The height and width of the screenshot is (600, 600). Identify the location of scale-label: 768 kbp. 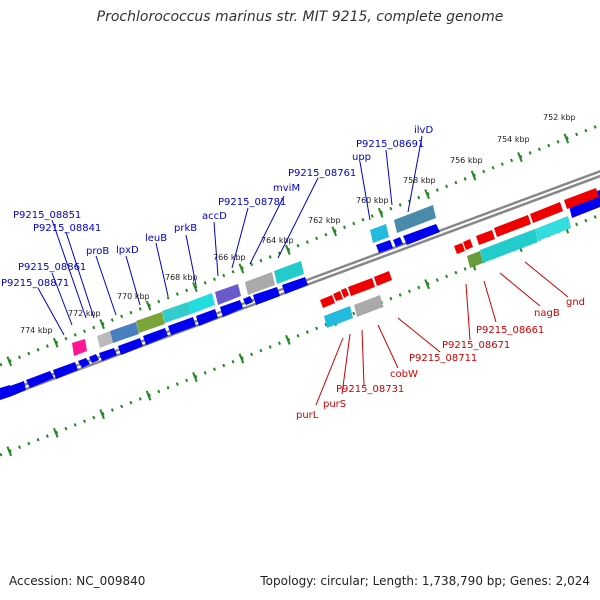
(181, 277).